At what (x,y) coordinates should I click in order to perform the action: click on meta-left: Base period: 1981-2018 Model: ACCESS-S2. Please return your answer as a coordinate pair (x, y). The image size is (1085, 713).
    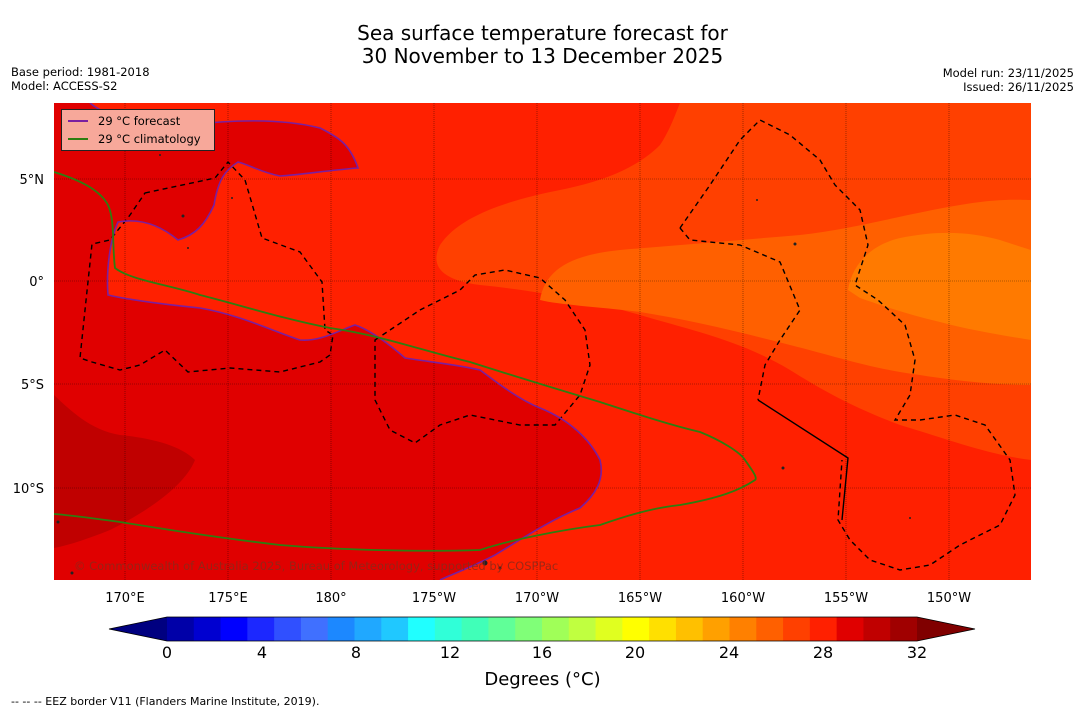
    Looking at the image, I should click on (80, 79).